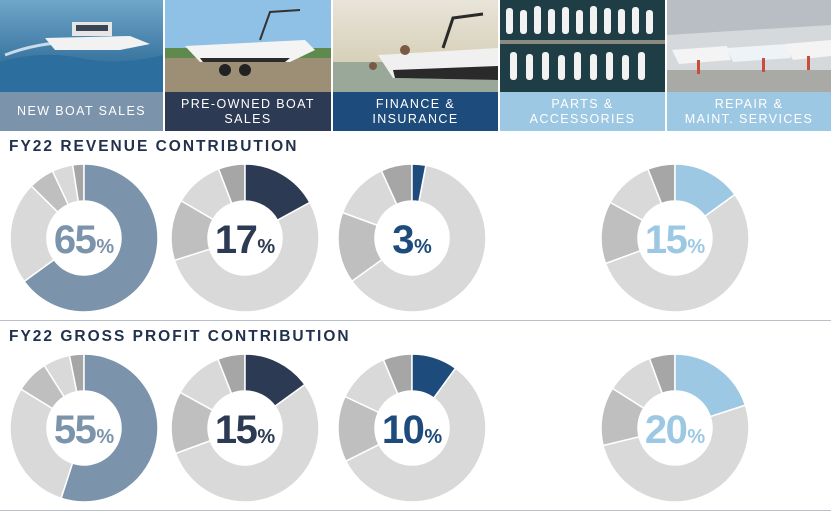 Image resolution: width=831 pixels, height=514 pixels. I want to click on segment-pre-owned-boat-sales: PRE-OWNED BOAT SALES, so click(248, 65).